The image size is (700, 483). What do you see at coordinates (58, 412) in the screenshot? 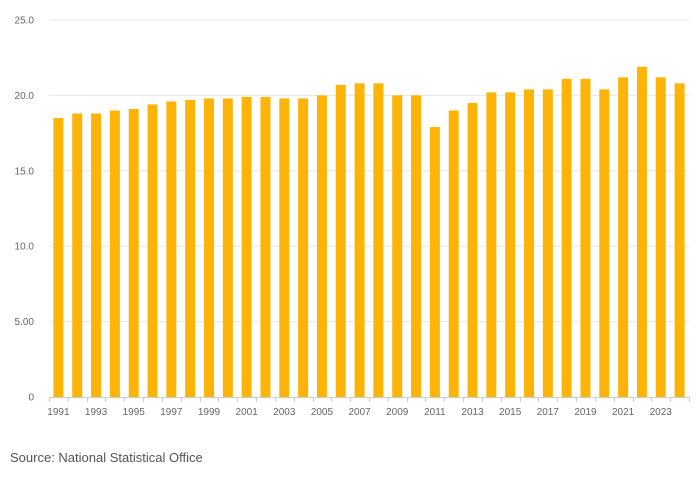
I see `x-tick-label: 1991` at bounding box center [58, 412].